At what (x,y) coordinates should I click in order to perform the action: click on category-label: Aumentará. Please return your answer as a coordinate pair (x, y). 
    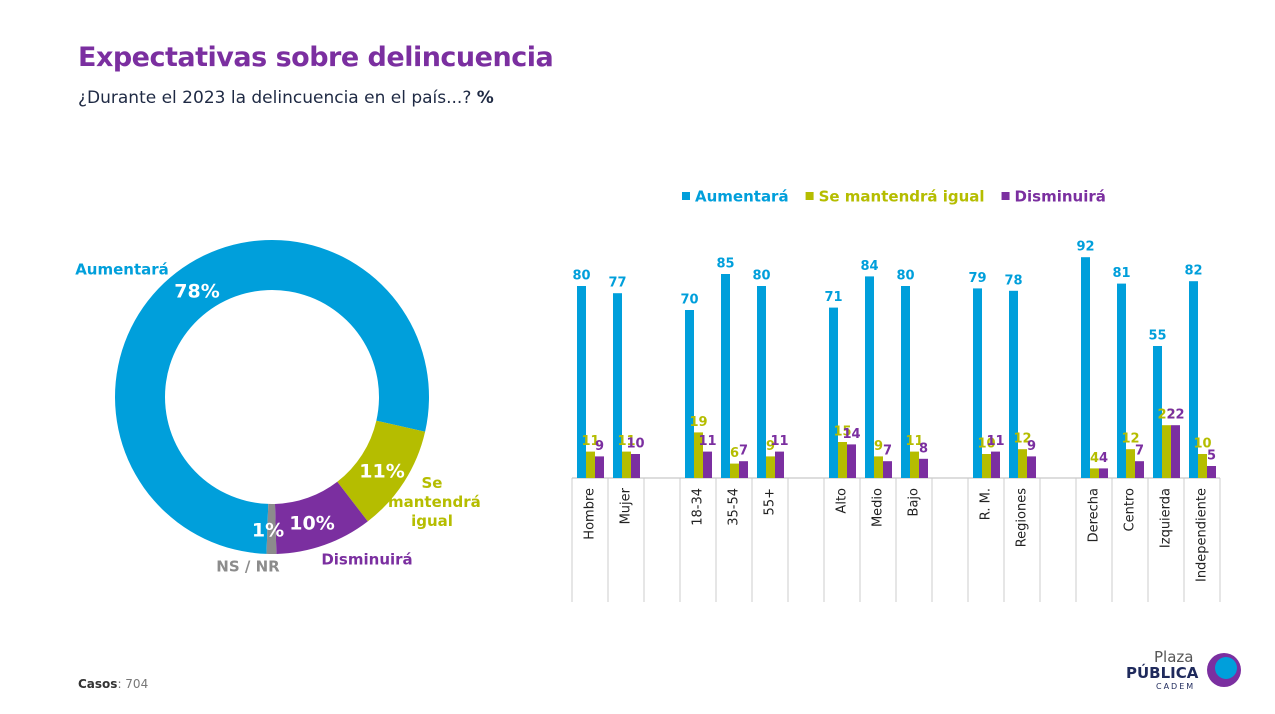
    Looking at the image, I should click on (122, 270).